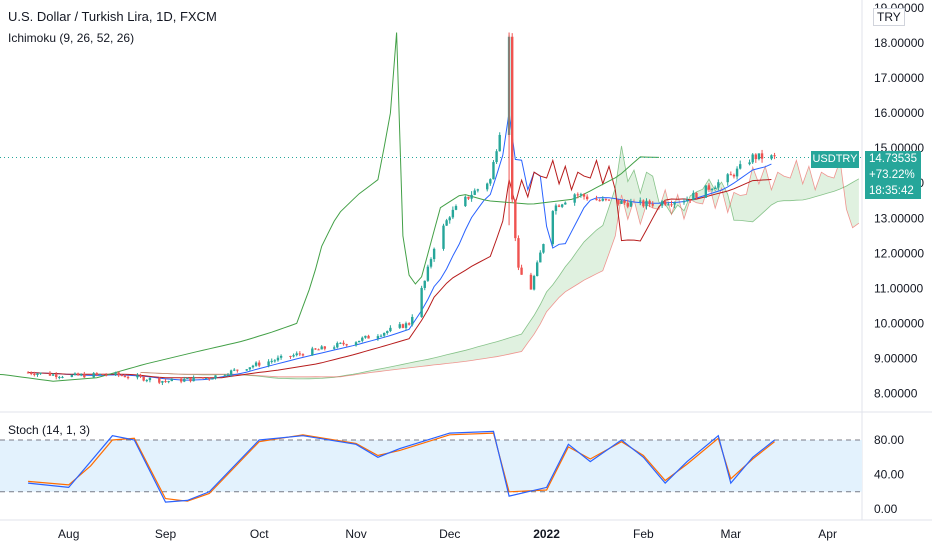 The width and height of the screenshot is (932, 550). What do you see at coordinates (68, 534) in the screenshot?
I see `time-tick-label: Aug` at bounding box center [68, 534].